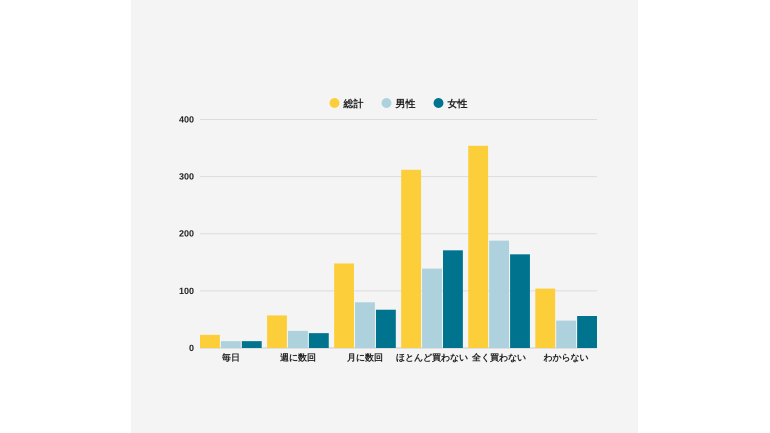 This screenshot has height=433, width=770. Describe the element at coordinates (432, 357) in the screenshot. I see `x-tick-label: ほとんど買わない` at that location.